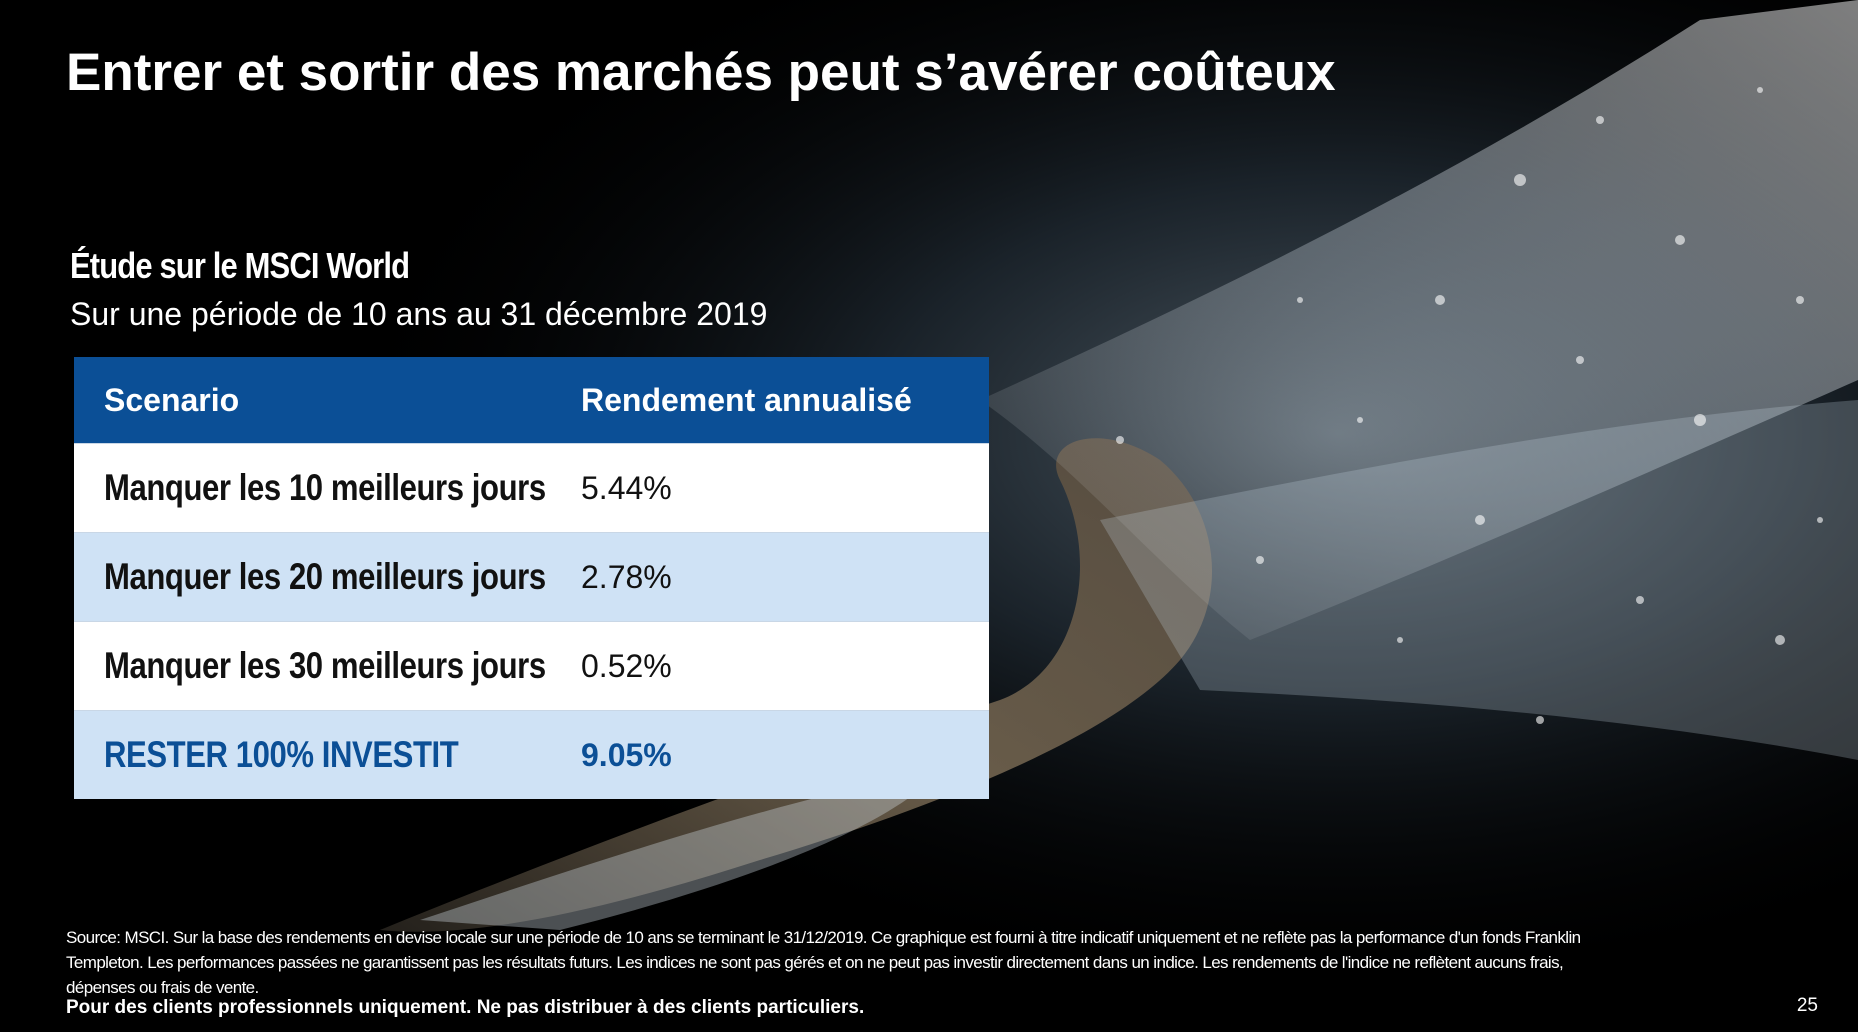 Image resolution: width=1858 pixels, height=1032 pixels. I want to click on header-cell-return: Rendement annualisé, so click(785, 400).